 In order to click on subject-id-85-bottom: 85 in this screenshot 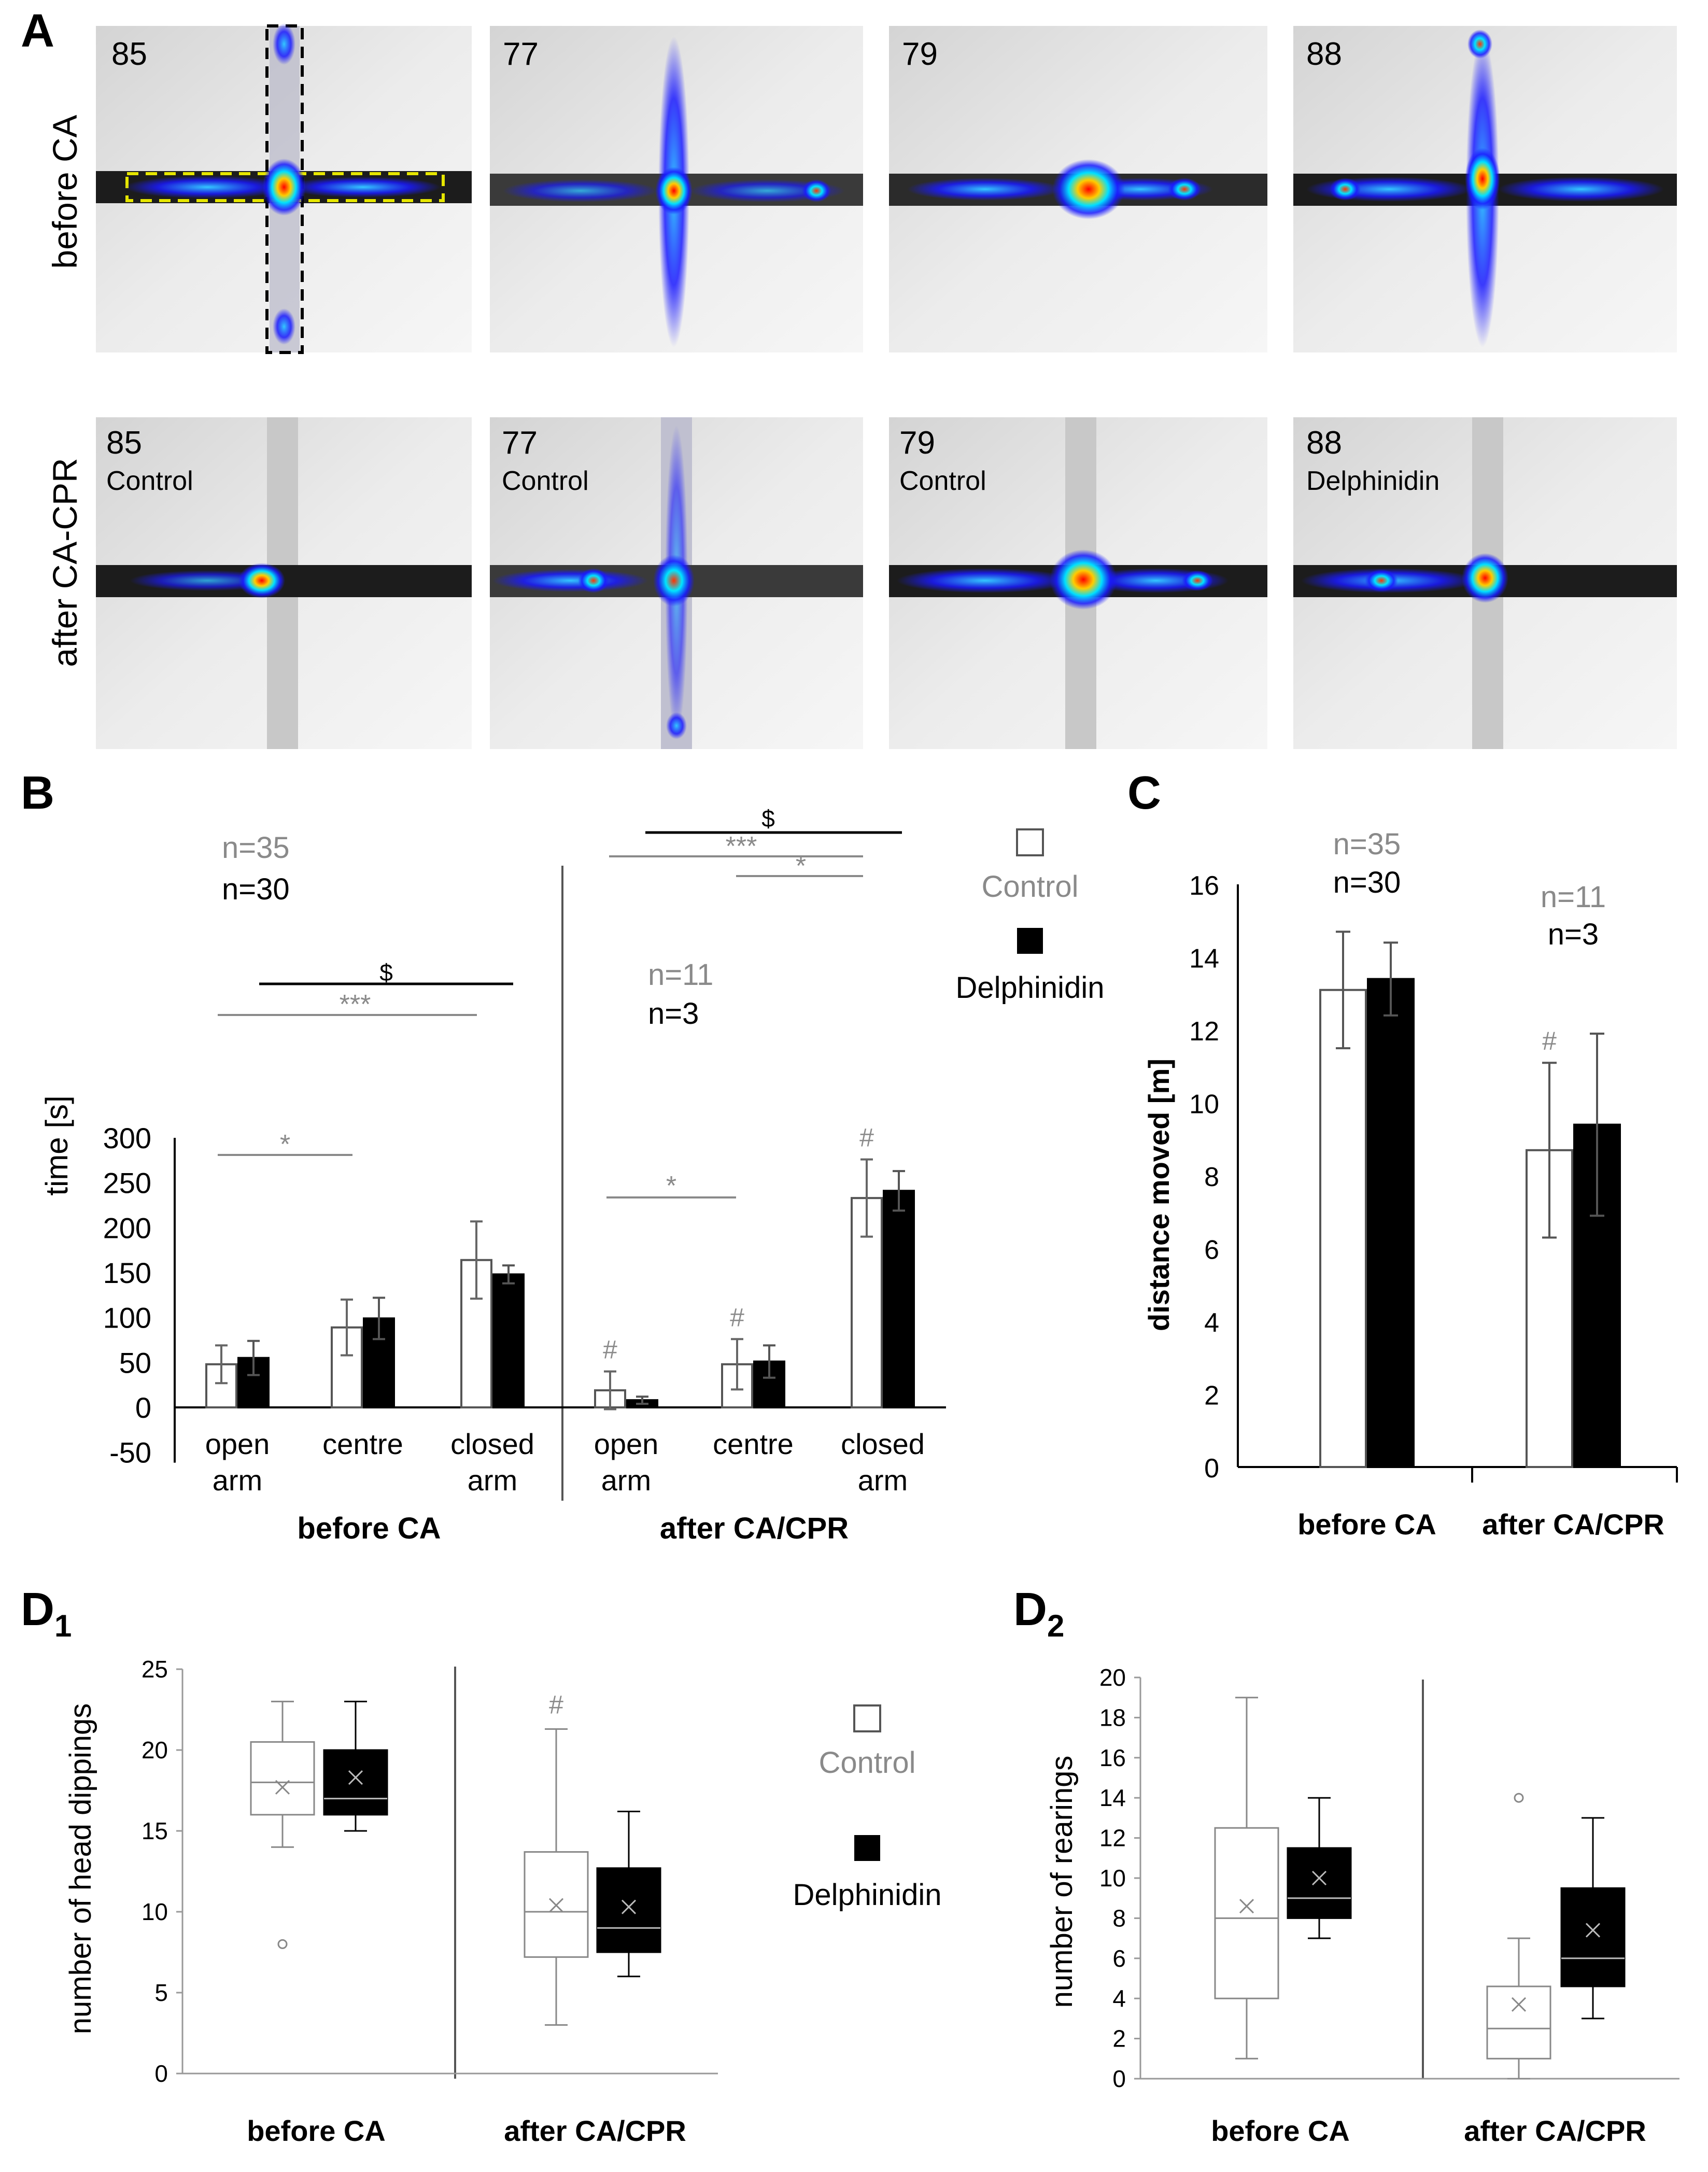, I will do `click(124, 443)`.